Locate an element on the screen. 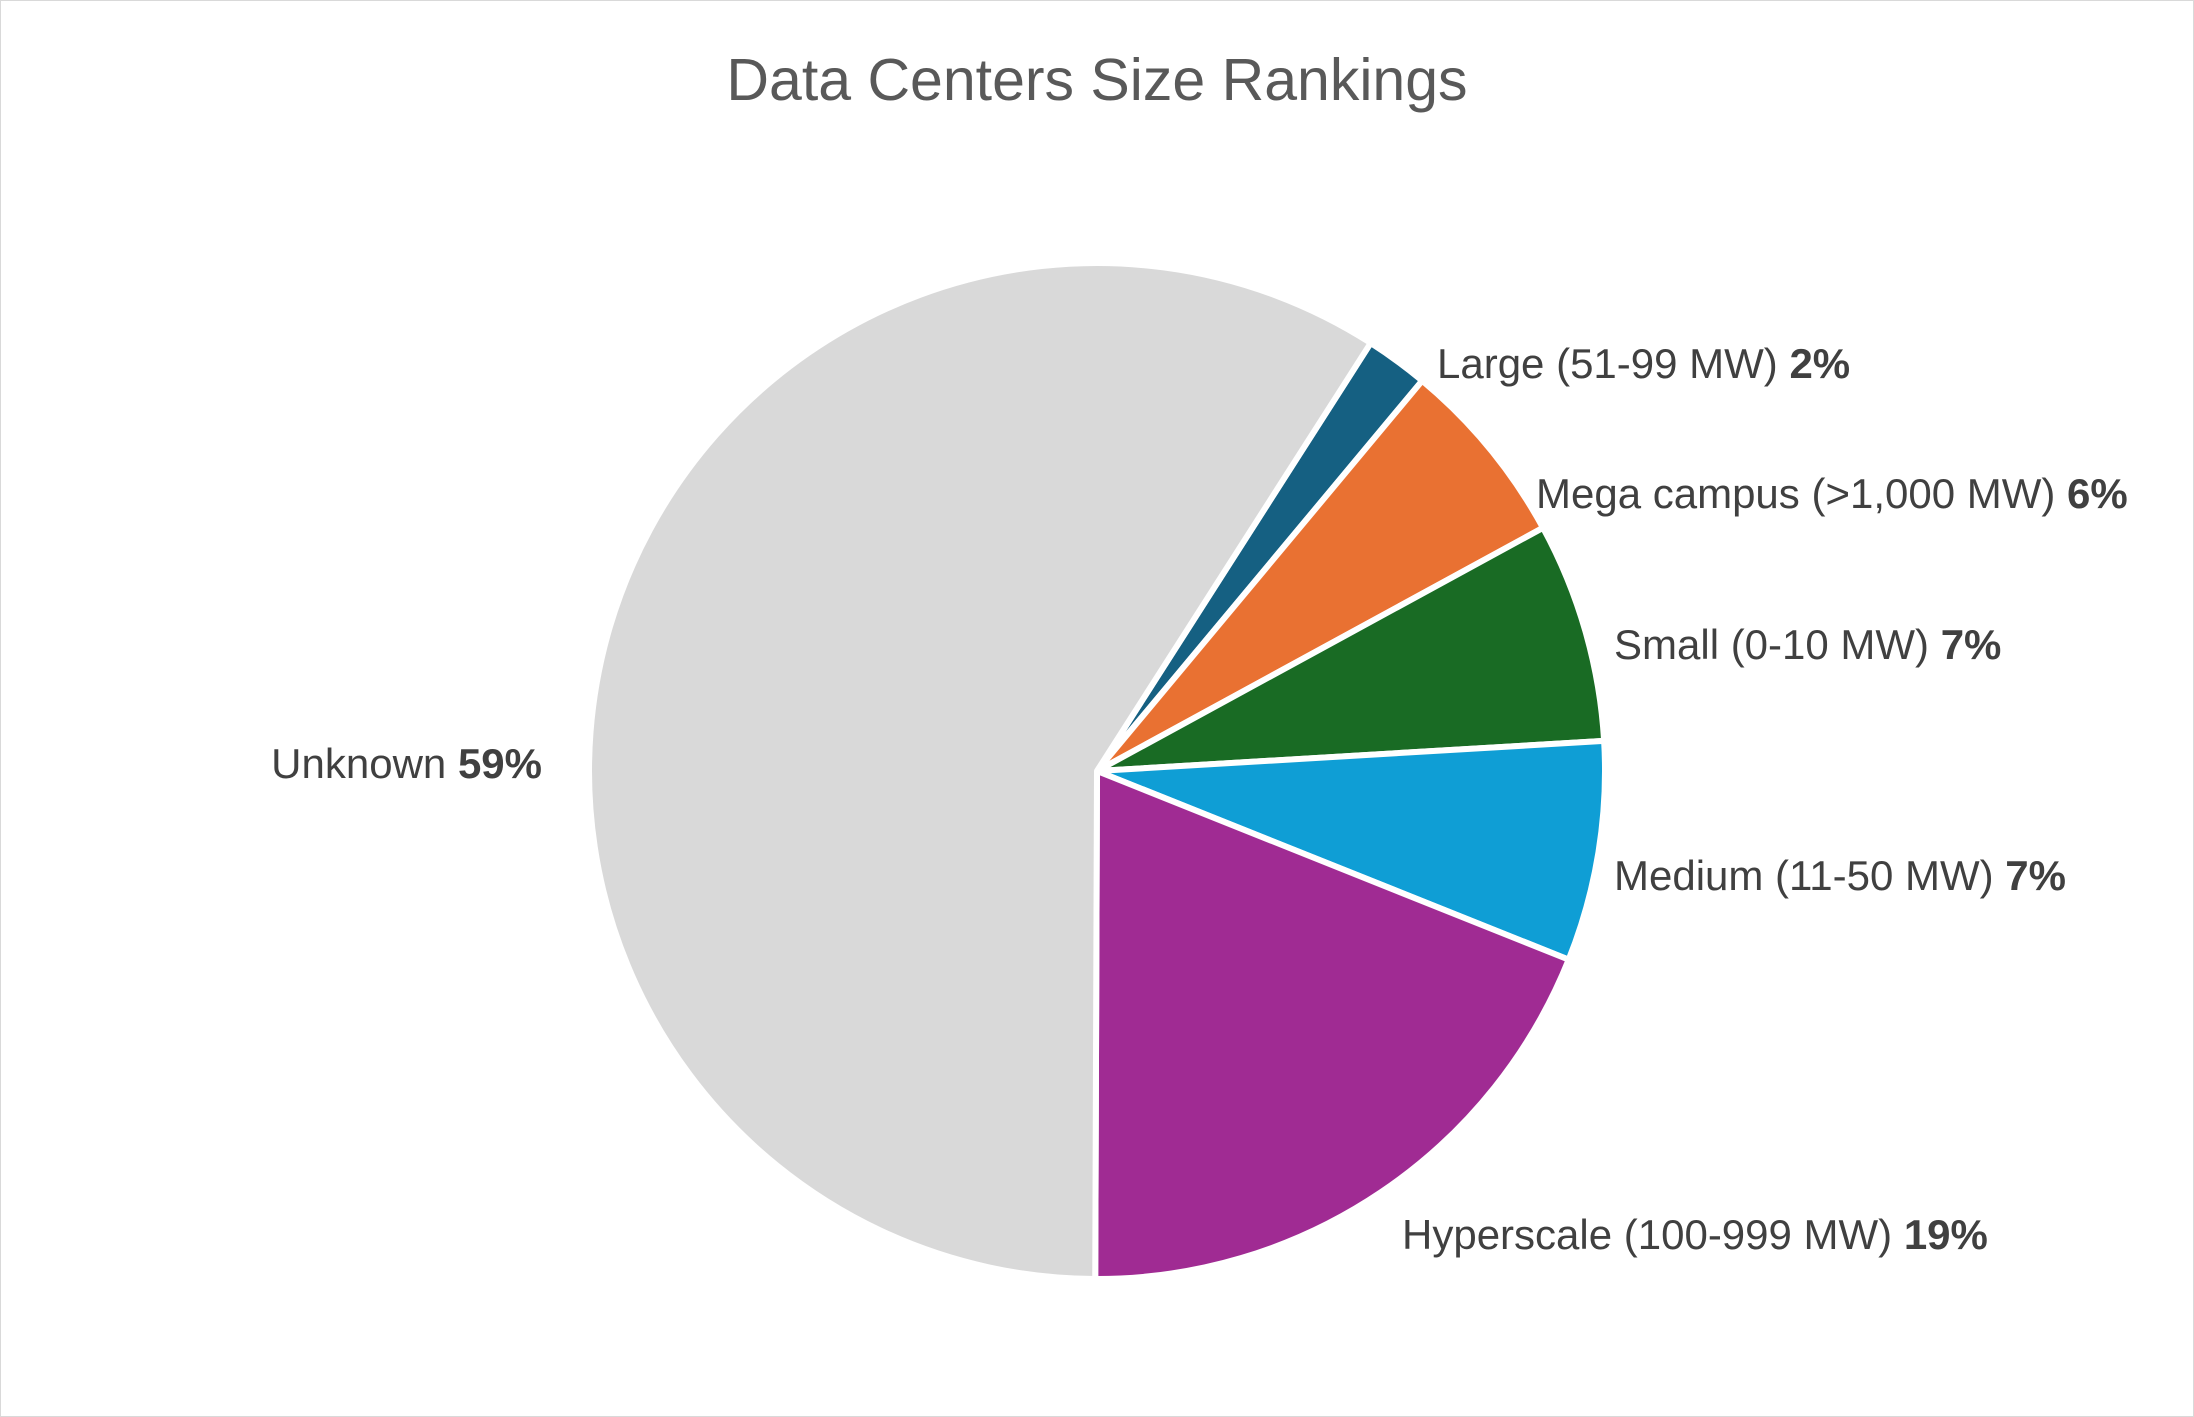 The height and width of the screenshot is (1417, 2194). data-label-category: Unknown is located at coordinates (364, 763).